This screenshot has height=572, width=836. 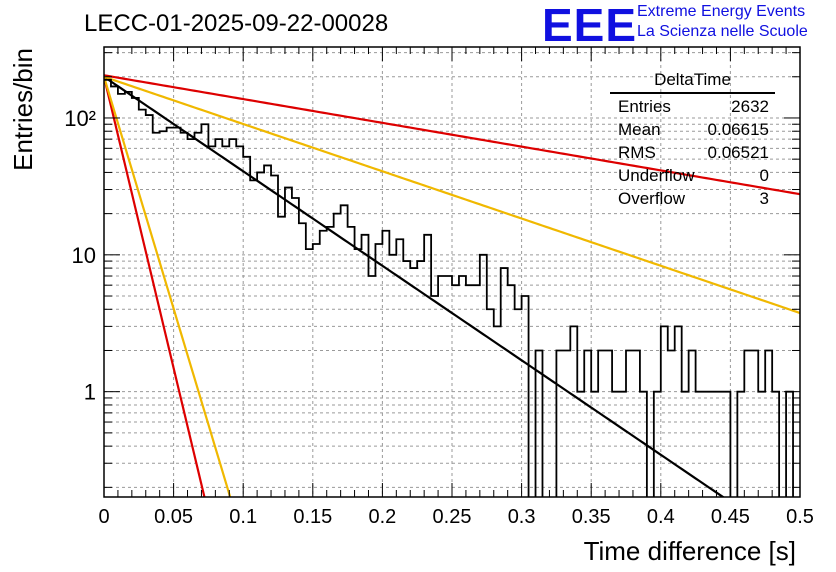 I want to click on y-tick-label: 10², so click(x=80, y=118).